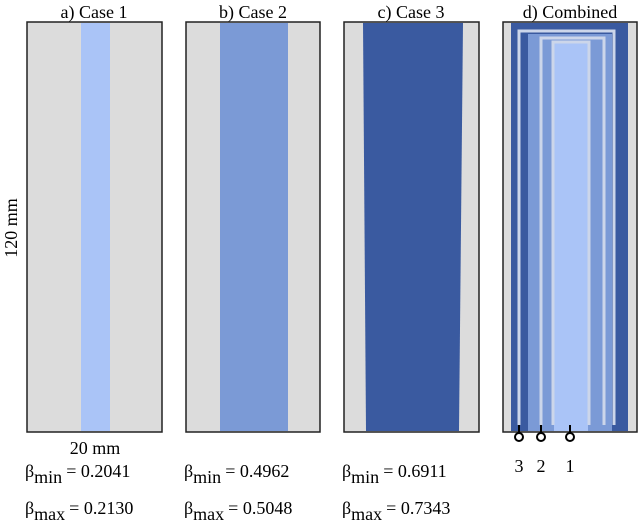 Image resolution: width=640 pixels, height=530 pixels. What do you see at coordinates (541, 466) in the screenshot?
I see `port-label: 2` at bounding box center [541, 466].